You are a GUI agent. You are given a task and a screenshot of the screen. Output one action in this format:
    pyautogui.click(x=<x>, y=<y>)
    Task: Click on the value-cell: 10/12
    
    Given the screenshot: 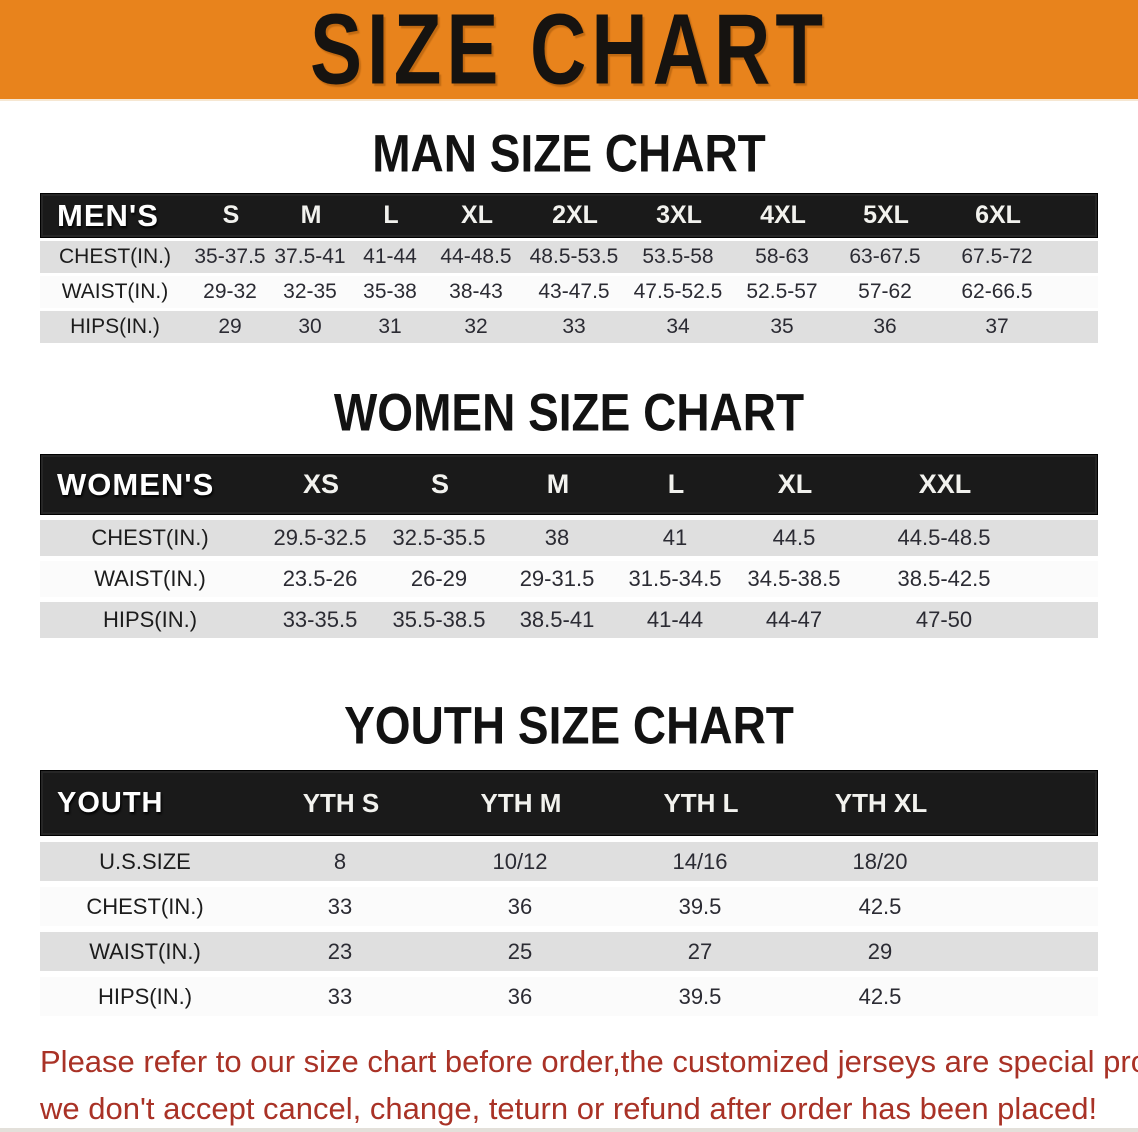 What is the action you would take?
    pyautogui.click(x=520, y=861)
    